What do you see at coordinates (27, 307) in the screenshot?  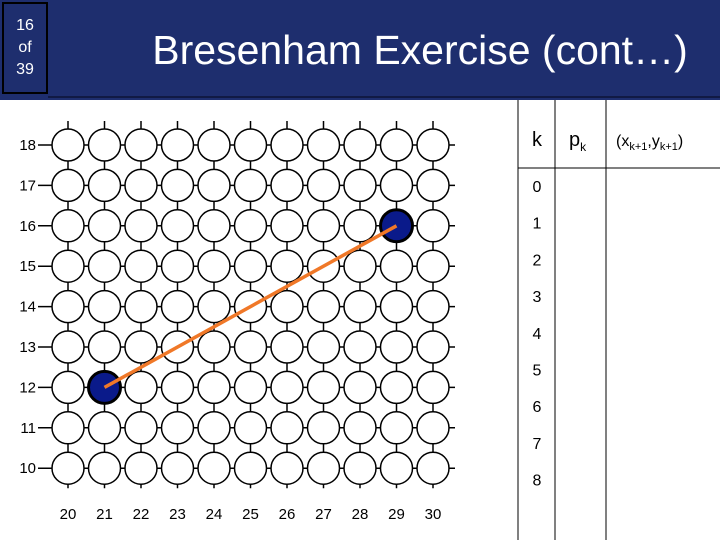 I see `y-axis-label-14: 14` at bounding box center [27, 307].